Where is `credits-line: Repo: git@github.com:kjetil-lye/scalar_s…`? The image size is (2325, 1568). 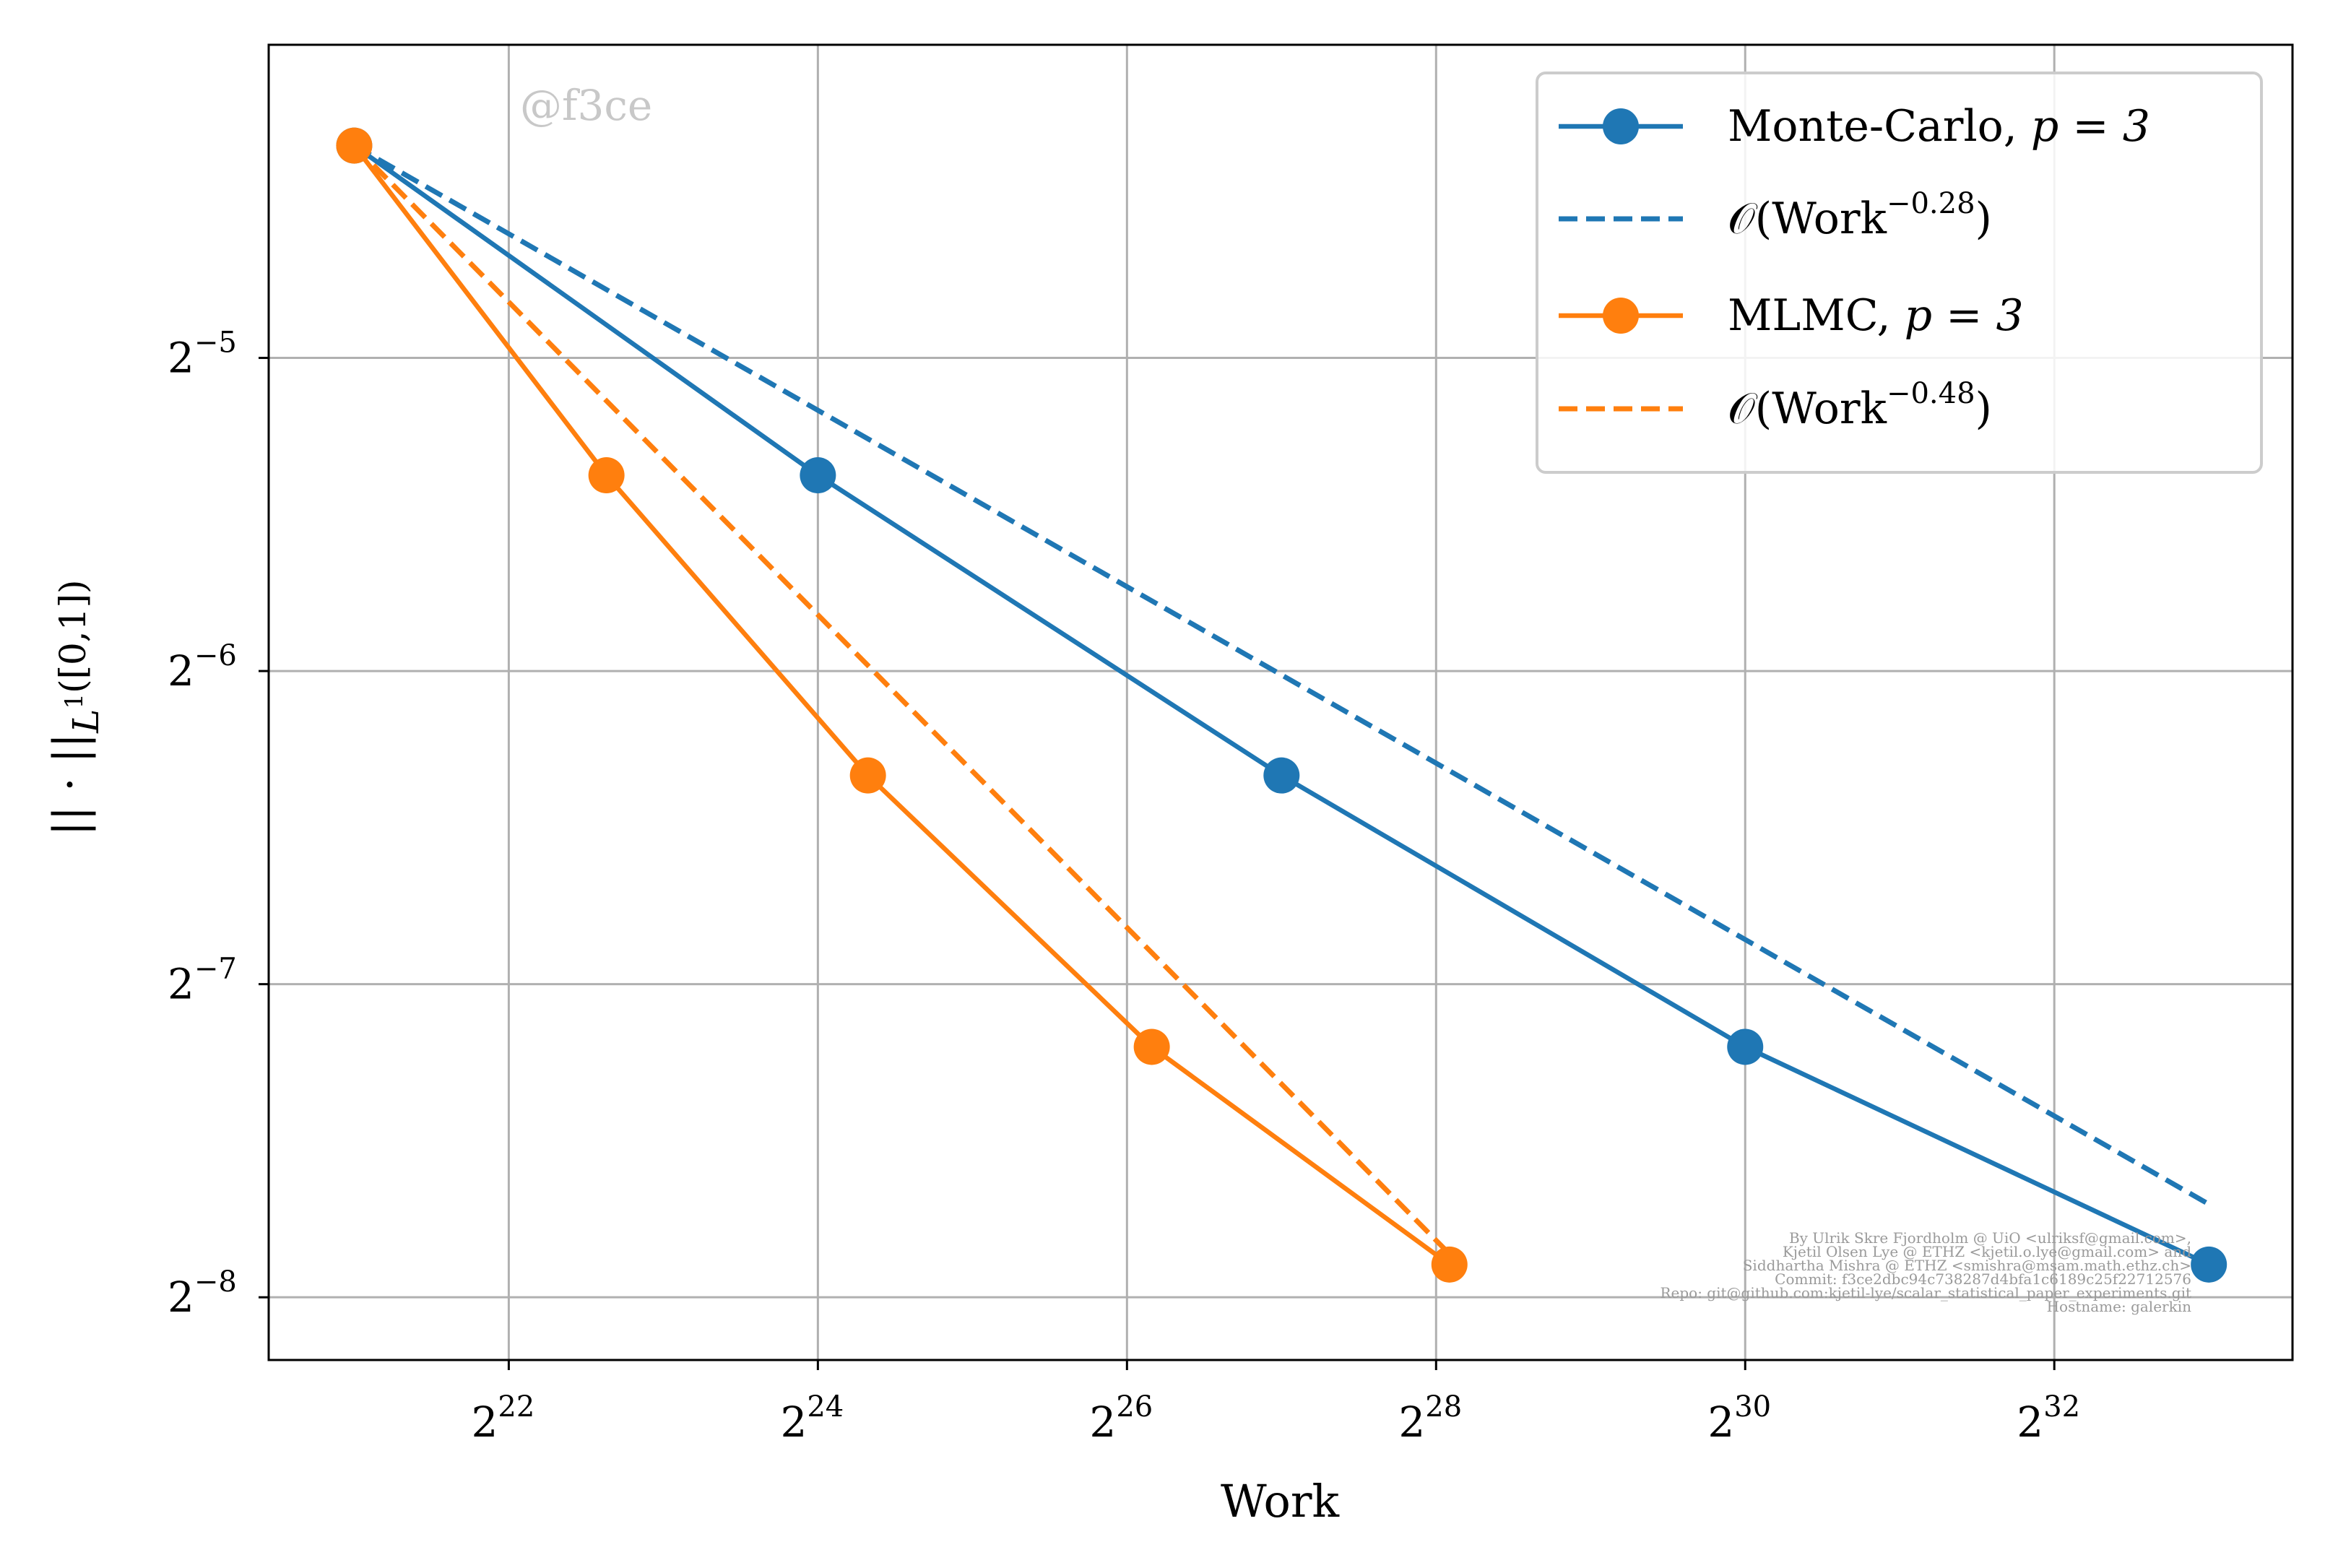
credits-line: Repo: git@github.com:kjetil-lye/scalar_s… is located at coordinates (1925, 1292).